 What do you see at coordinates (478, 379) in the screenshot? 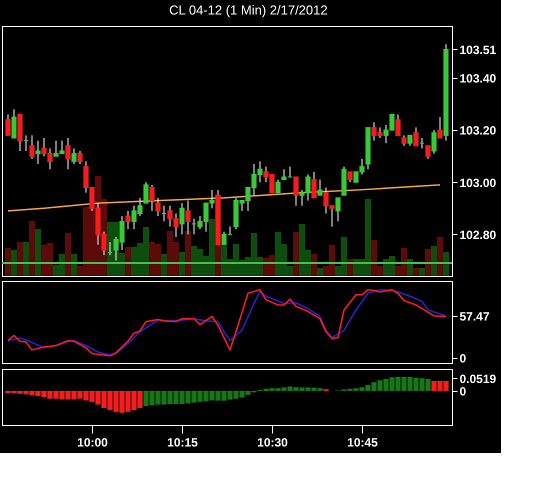
I see `y-tick-label: 0.0519` at bounding box center [478, 379].